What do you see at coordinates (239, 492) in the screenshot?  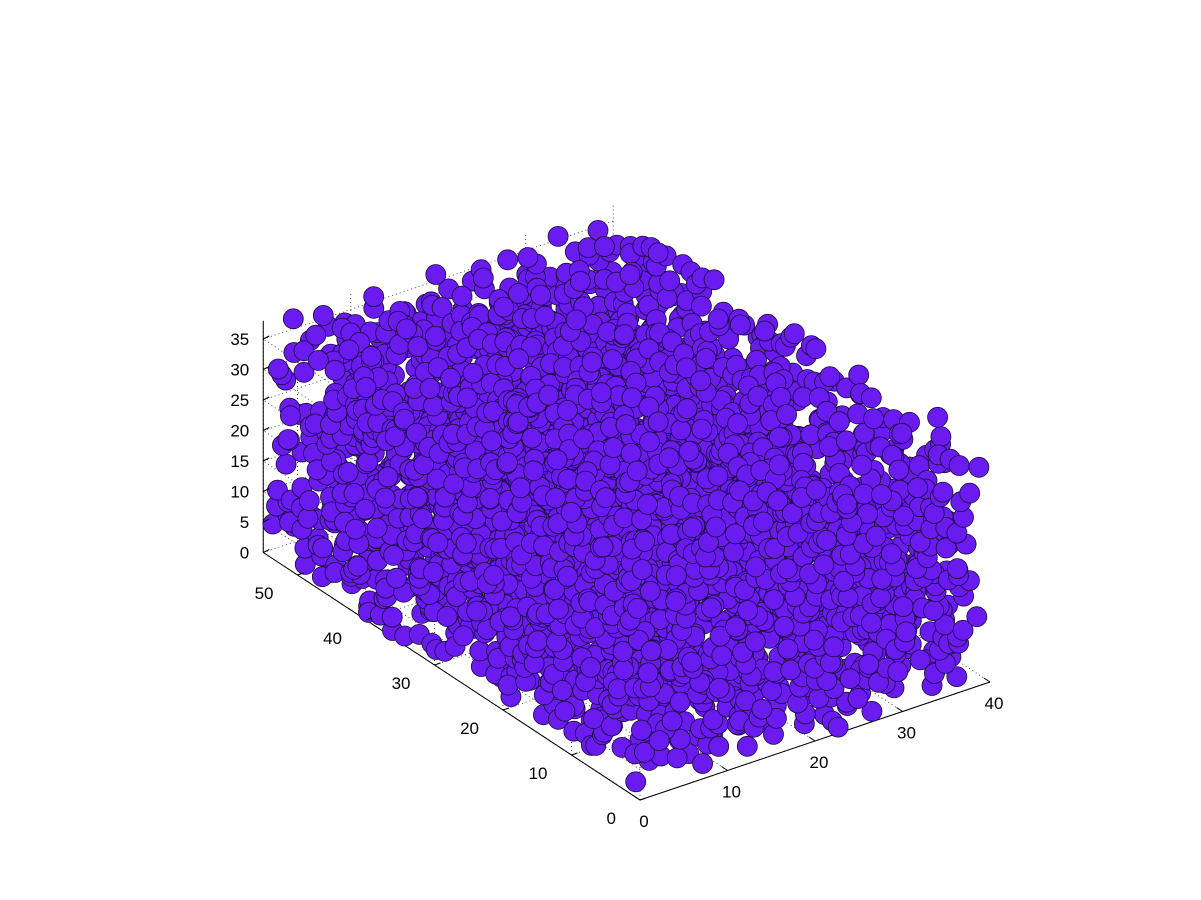 I see `z-tick-label: 10` at bounding box center [239, 492].